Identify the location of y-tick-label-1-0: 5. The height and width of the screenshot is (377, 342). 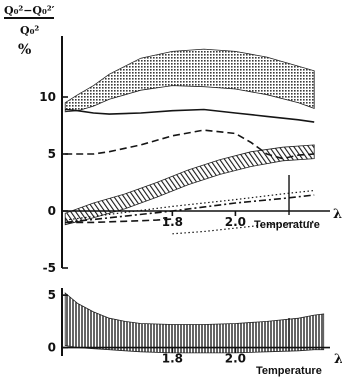
(52, 295).